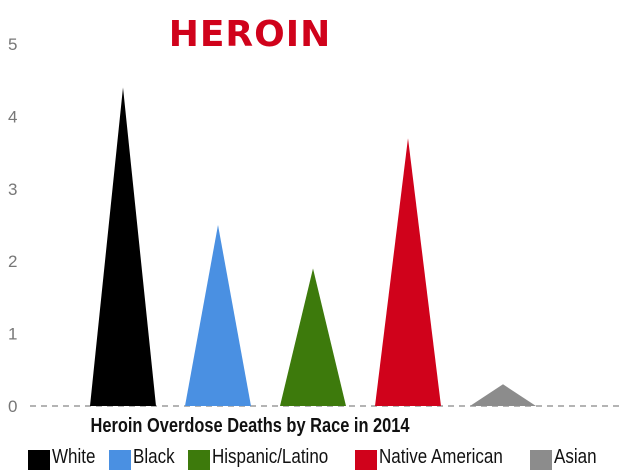 The height and width of the screenshot is (472, 620). I want to click on legend-item-hispanic-latino: Hispanic/Latino, so click(268, 459).